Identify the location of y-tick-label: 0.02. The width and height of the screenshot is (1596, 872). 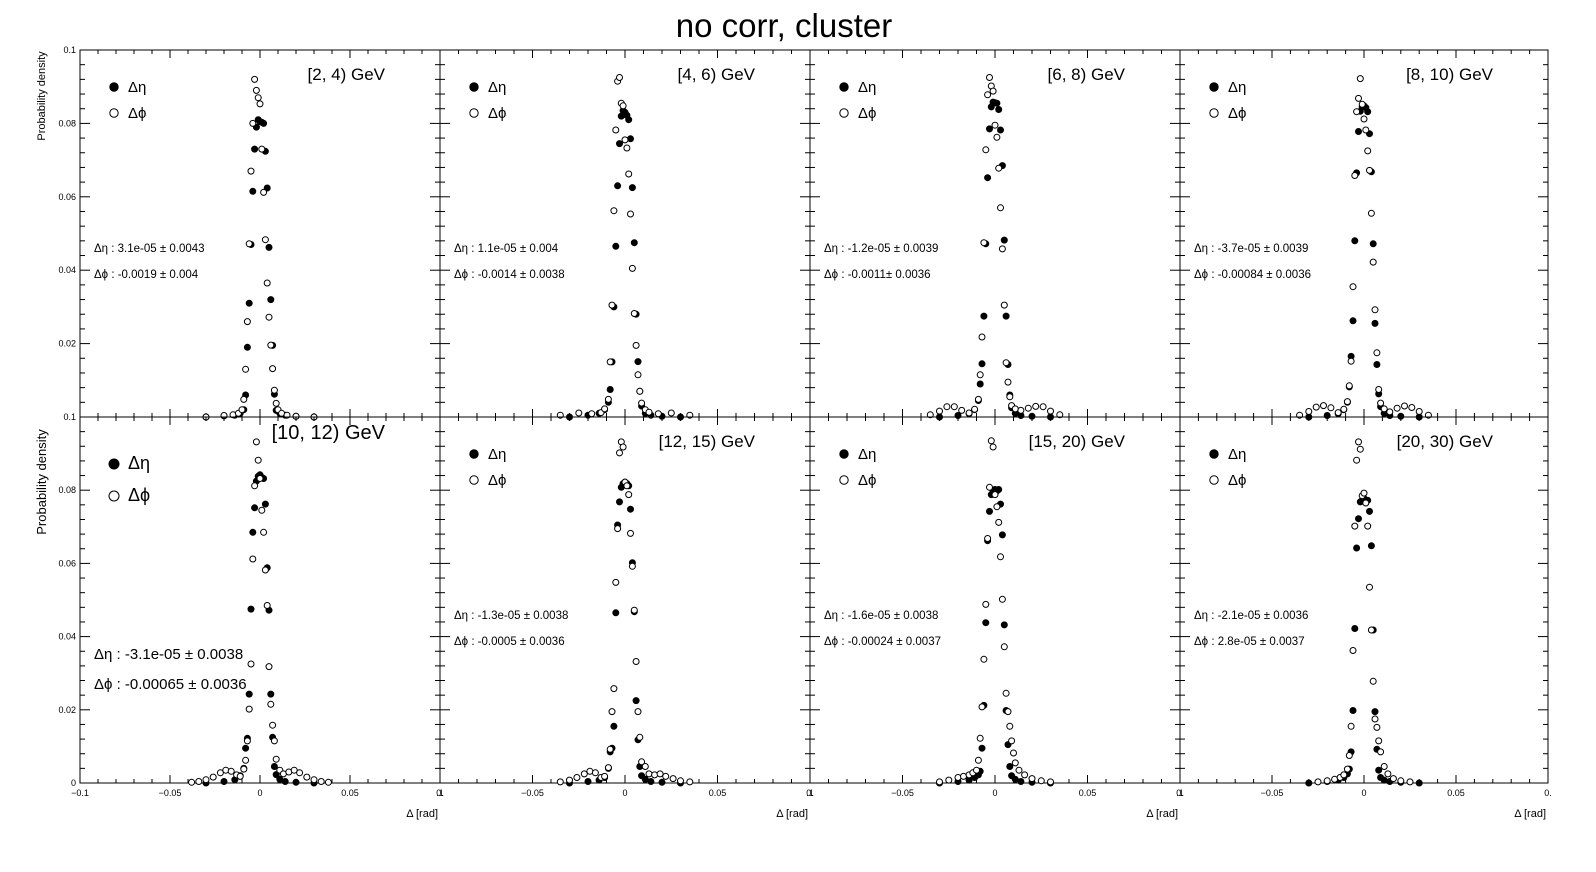
(67, 710).